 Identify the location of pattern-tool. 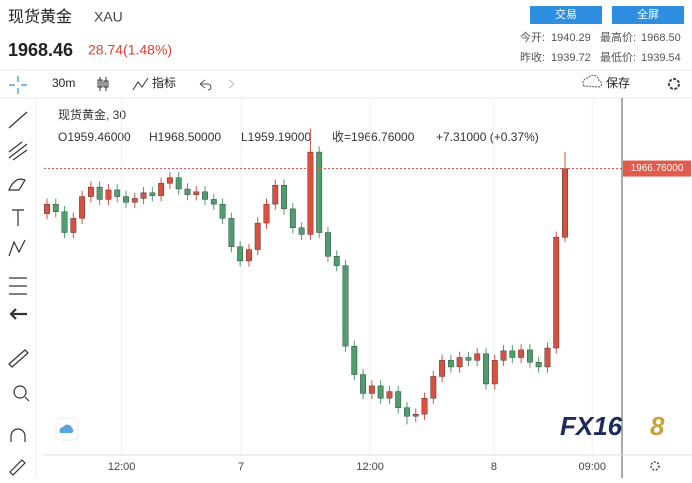
(17, 248).